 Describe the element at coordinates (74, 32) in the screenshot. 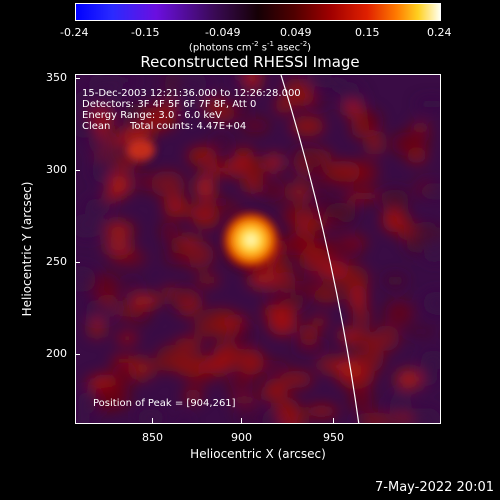

I see `colorbar-tick: -0.24` at that location.